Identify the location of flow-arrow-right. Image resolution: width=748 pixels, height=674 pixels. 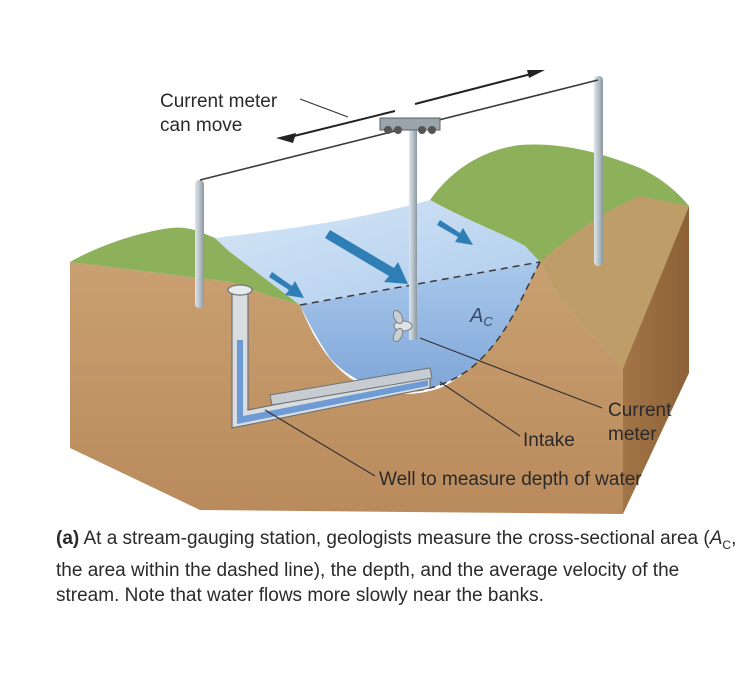
(455, 232).